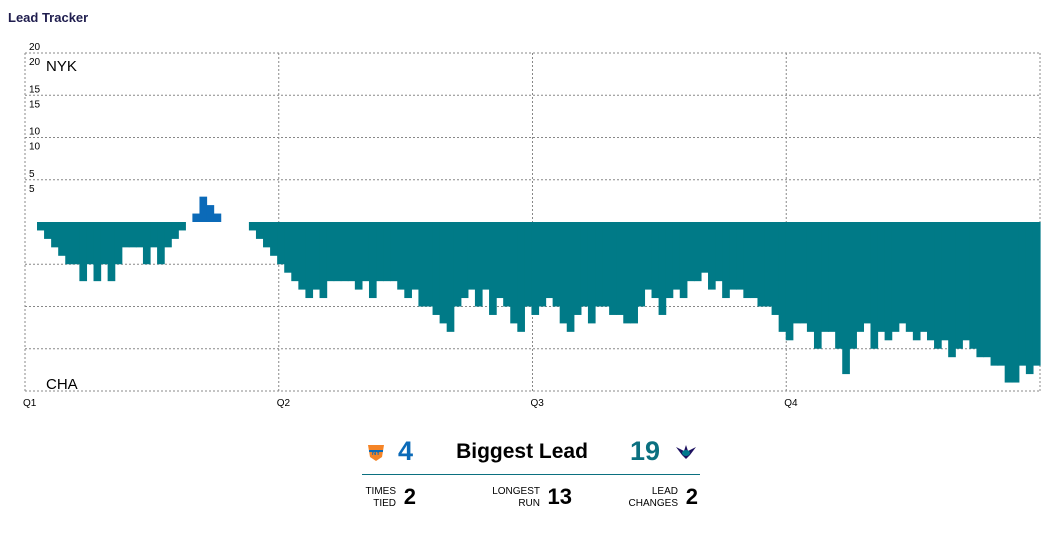 This screenshot has width=1057, height=535. I want to click on biggest-lead-label: Biggest Lead, so click(522, 451).